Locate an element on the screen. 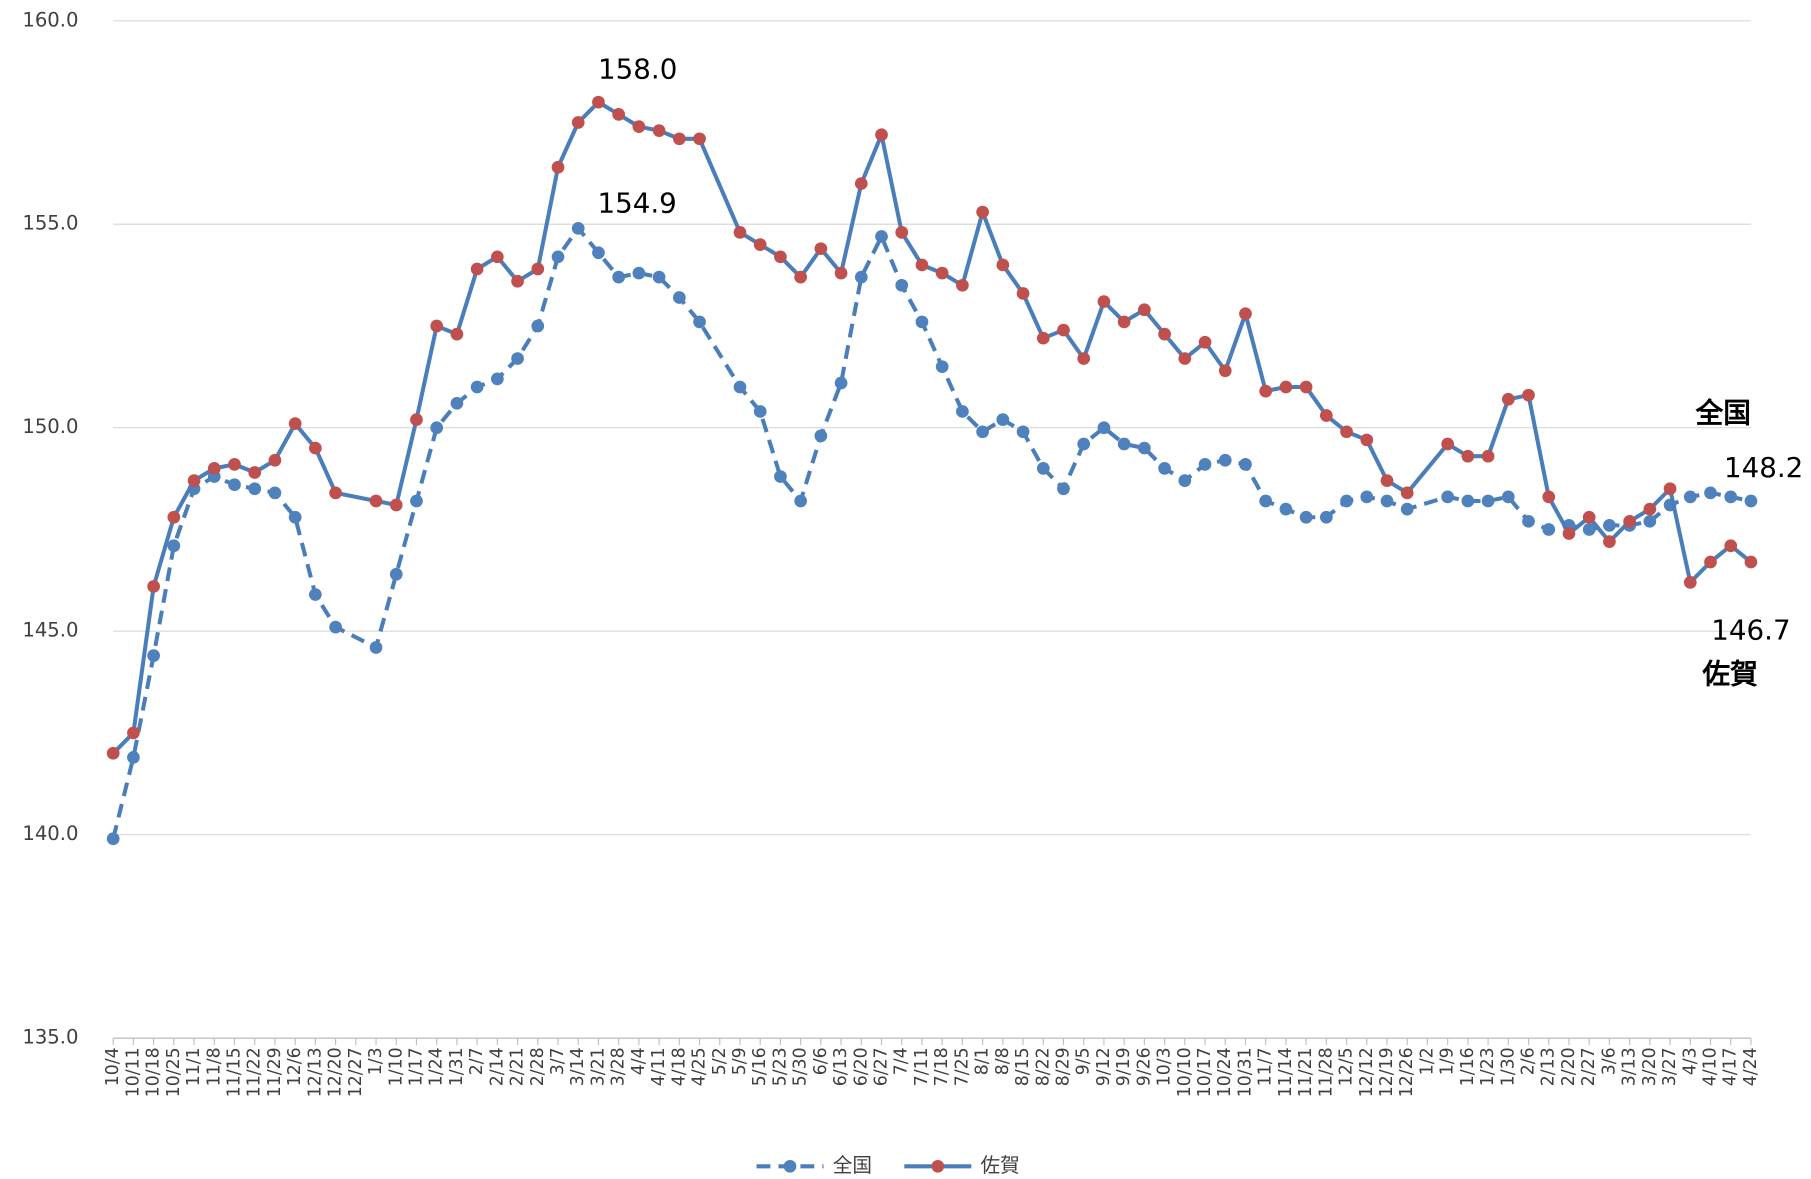 This screenshot has height=1179, width=1811. data-label: 148.2 is located at coordinates (1763, 467).